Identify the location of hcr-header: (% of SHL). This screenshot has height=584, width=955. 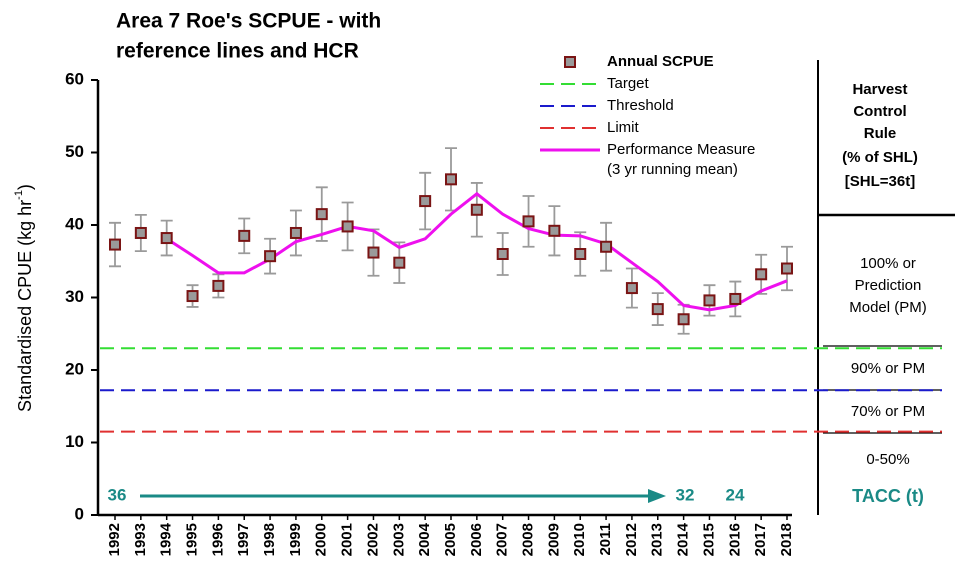
(880, 157).